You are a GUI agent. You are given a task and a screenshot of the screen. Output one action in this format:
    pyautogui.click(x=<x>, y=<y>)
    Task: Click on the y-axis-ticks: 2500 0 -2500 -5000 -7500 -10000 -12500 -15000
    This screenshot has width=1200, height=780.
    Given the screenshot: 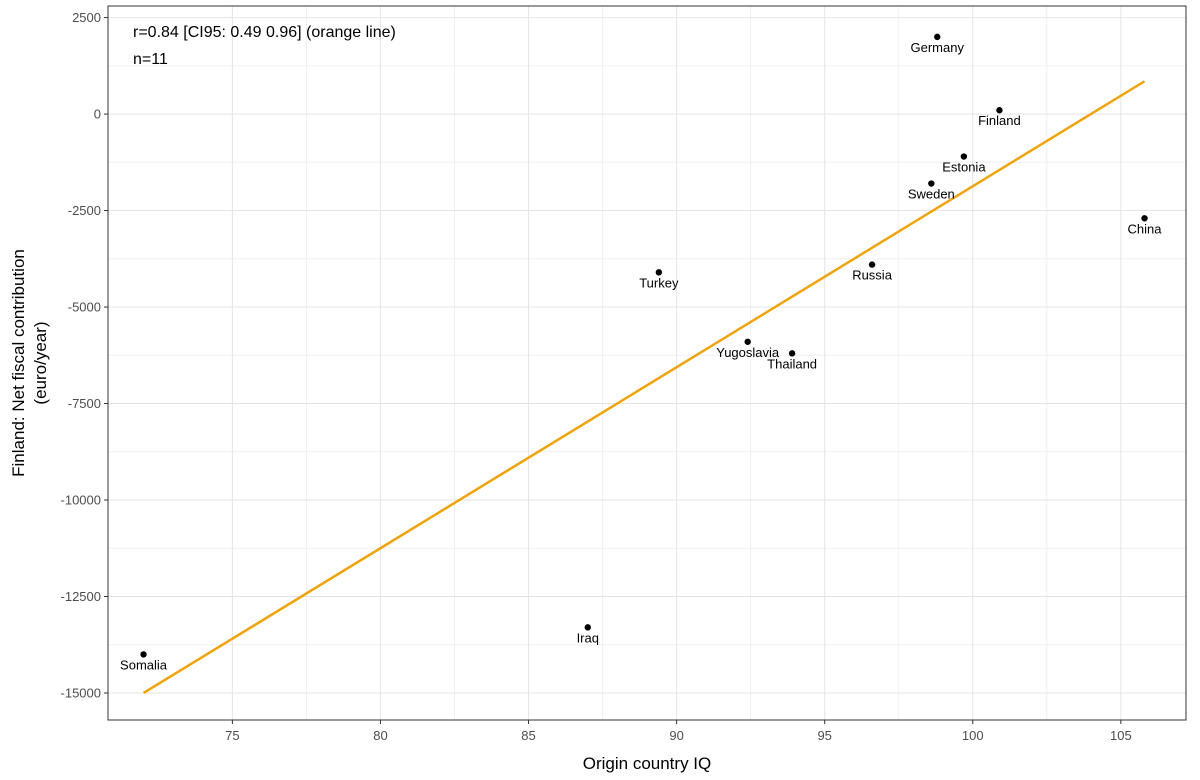 What is the action you would take?
    pyautogui.click(x=84, y=355)
    